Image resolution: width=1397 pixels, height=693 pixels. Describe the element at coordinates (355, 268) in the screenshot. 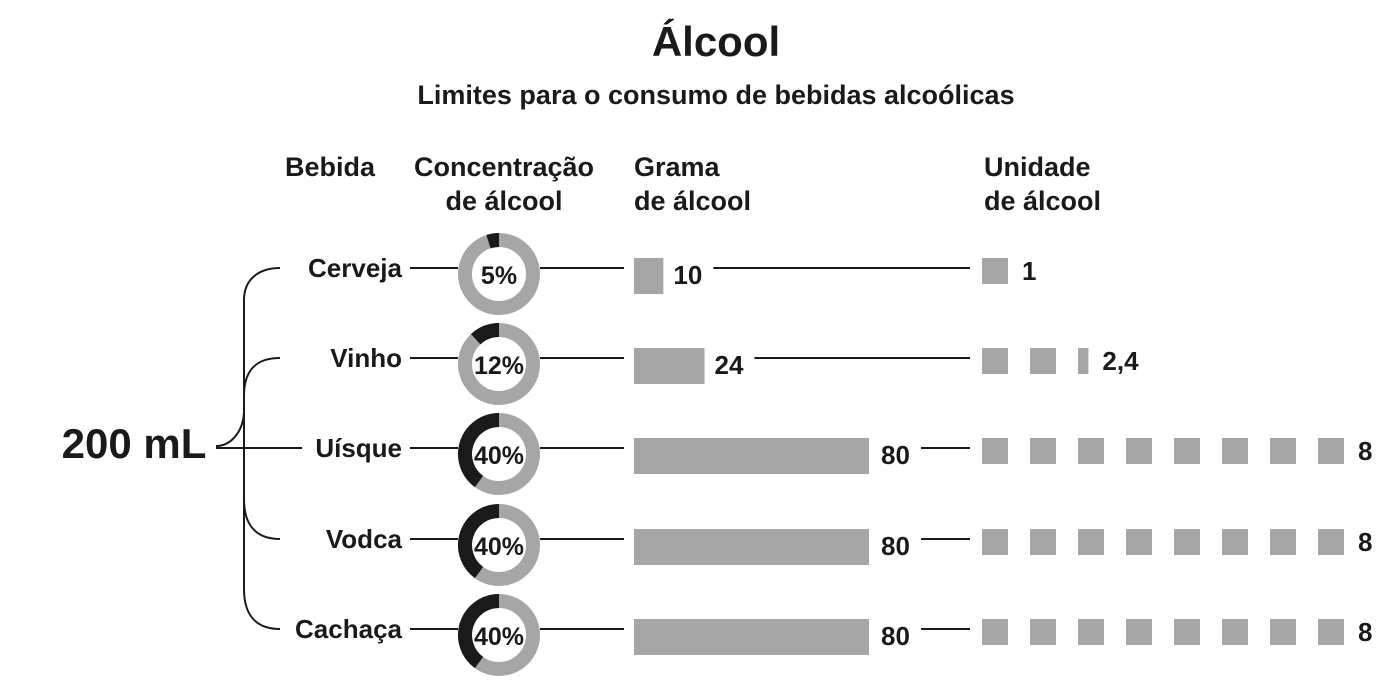

I see `beverage-label: Cerveja` at that location.